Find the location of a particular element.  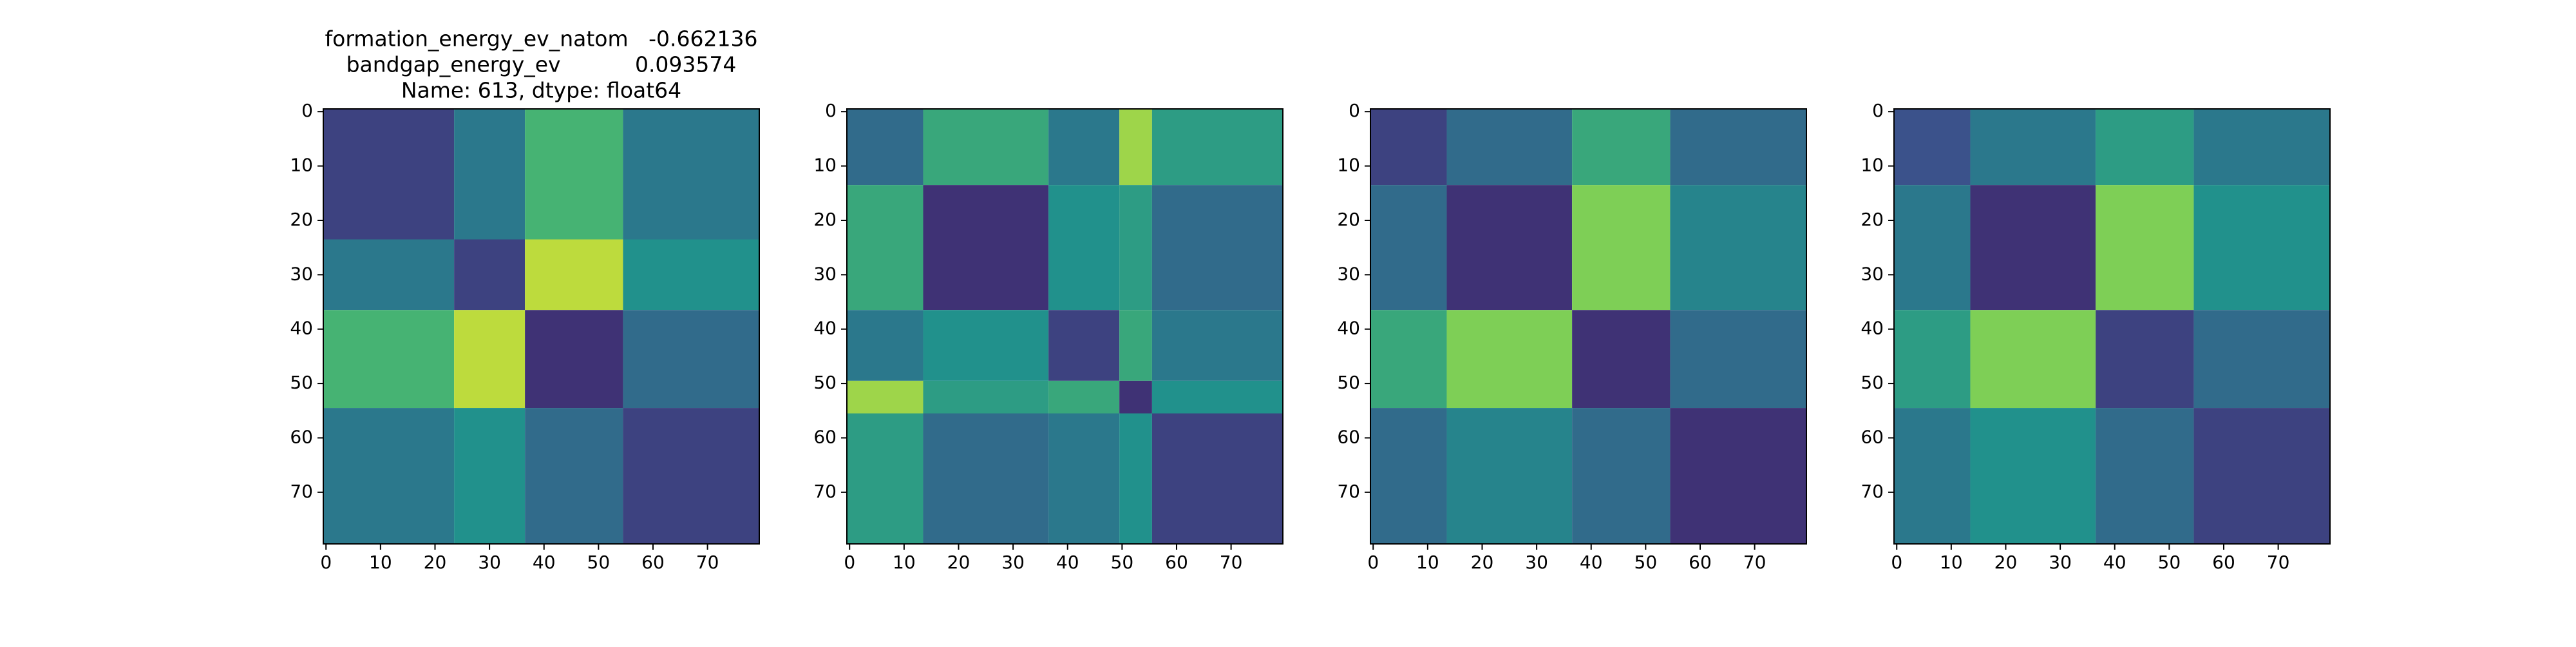

y-tick-label: 0 is located at coordinates (1878, 110).